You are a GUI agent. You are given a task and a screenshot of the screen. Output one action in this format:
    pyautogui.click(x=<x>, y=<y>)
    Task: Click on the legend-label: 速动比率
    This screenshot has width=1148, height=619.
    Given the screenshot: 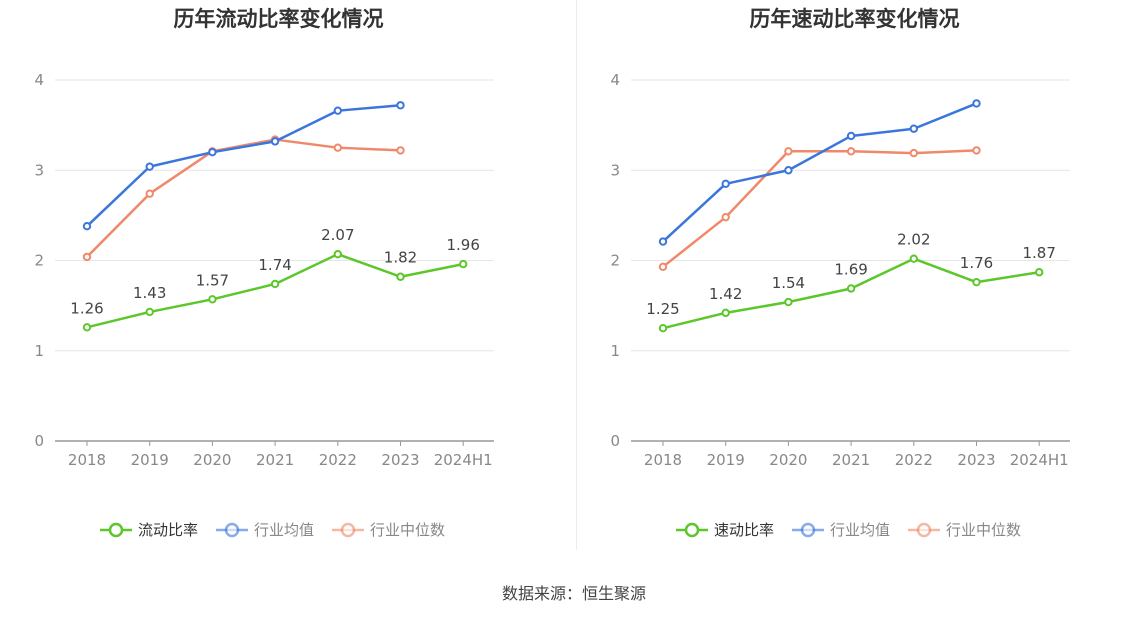 What is the action you would take?
    pyautogui.click(x=744, y=530)
    